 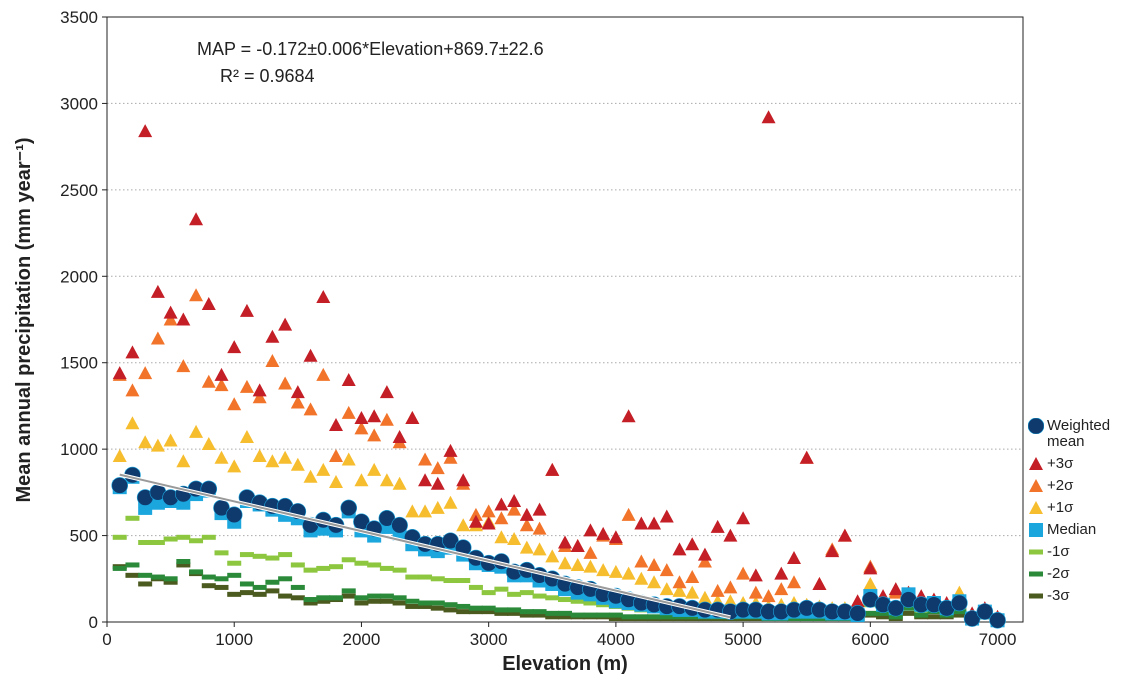 I want to click on legend-item: Median, so click(x=1083, y=530).